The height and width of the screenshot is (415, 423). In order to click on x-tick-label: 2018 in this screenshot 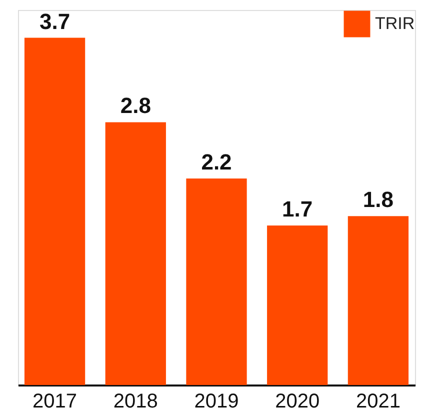, I will do `click(135, 401)`.